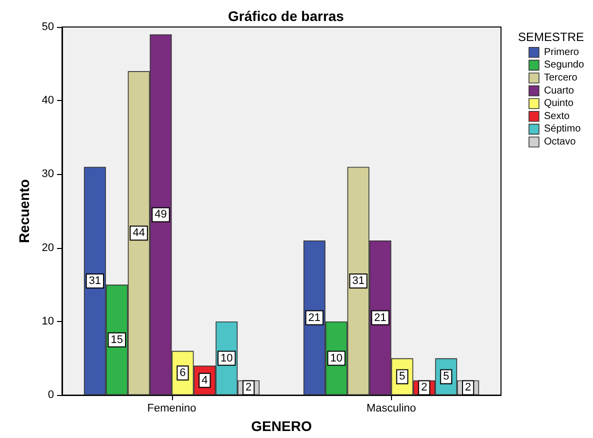 The width and height of the screenshot is (593, 438). I want to click on y-tick-label: 0, so click(51, 395).